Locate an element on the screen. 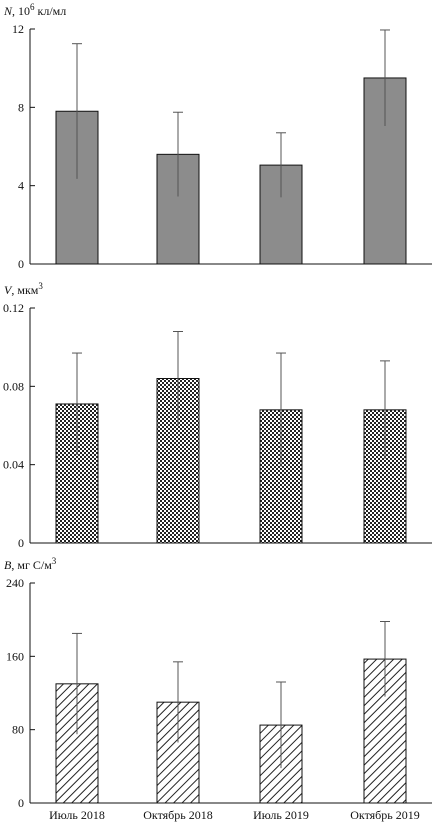  y-axis-label: V, мкм3 is located at coordinates (23, 289).